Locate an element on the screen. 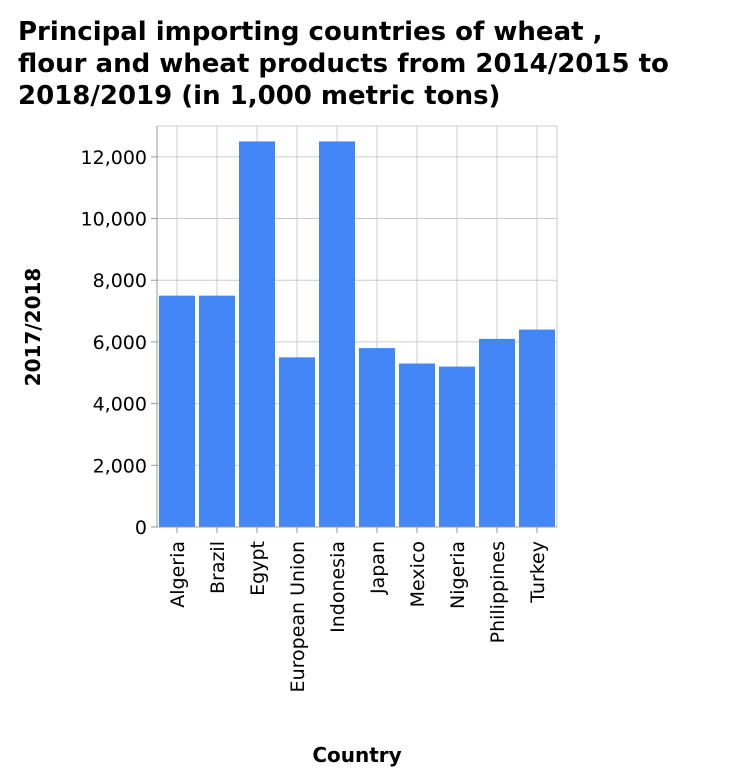  x-tick-label: Indonesia is located at coordinates (338, 587).